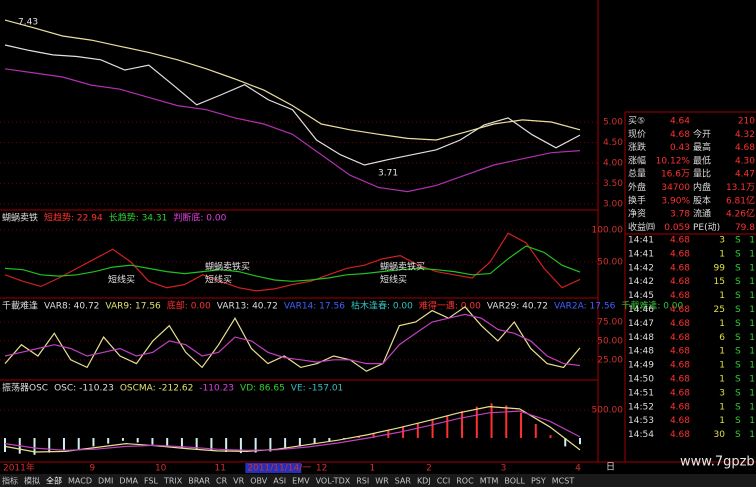 This screenshot has height=487, width=756. I want to click on y-tick-label: 75.00, so click(610, 322).